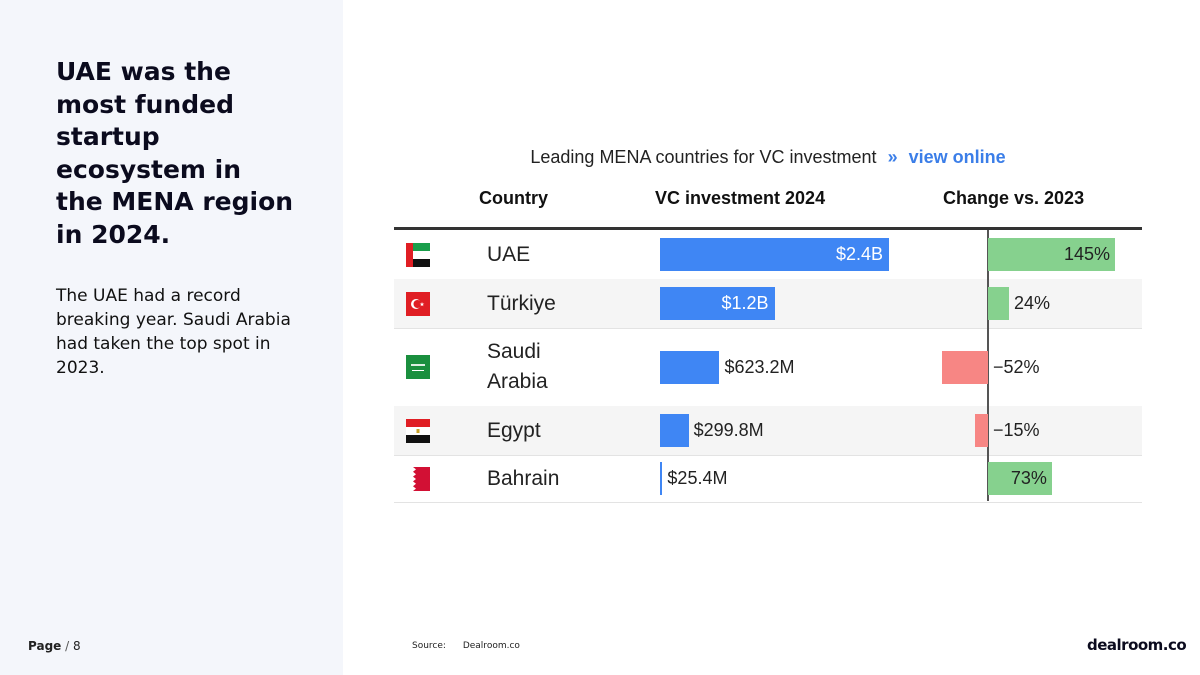  What do you see at coordinates (768, 431) in the screenshot?
I see `table-row: Egypt` at bounding box center [768, 431].